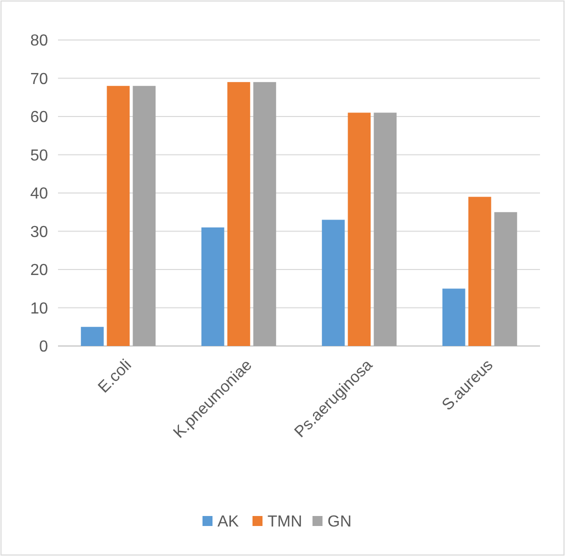 This screenshot has width=565, height=556. What do you see at coordinates (285, 522) in the screenshot?
I see `legend-label: TMN` at bounding box center [285, 522].